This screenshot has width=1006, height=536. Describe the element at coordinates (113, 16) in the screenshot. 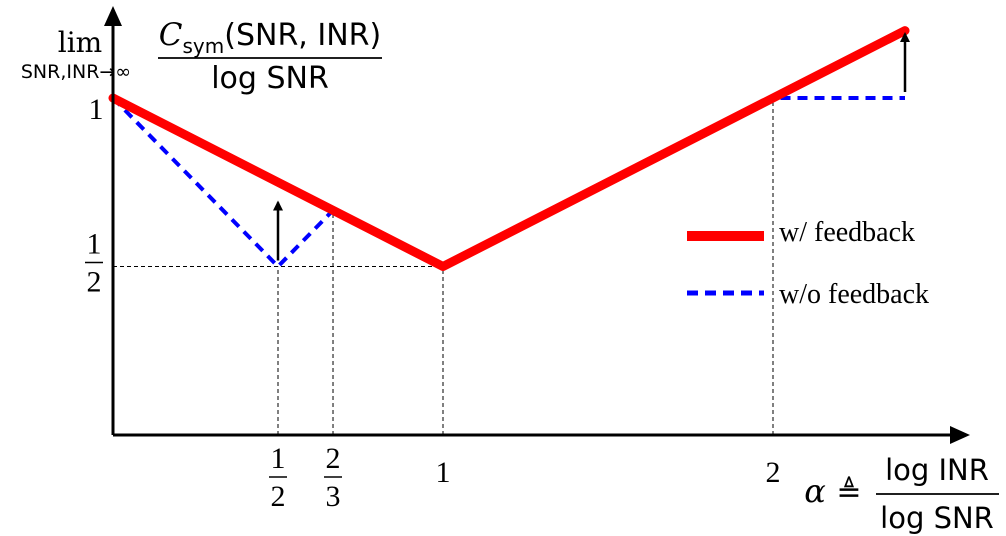

I see `y-axis-arrowhead` at that location.